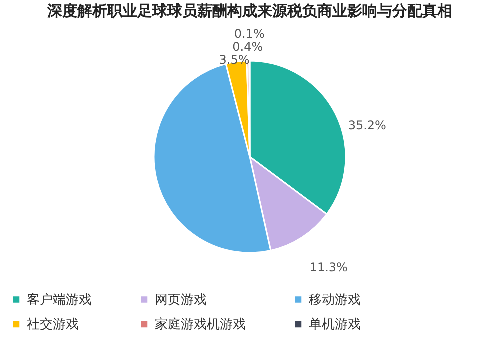  I want to click on legend-label: 网页游戏, so click(181, 300).